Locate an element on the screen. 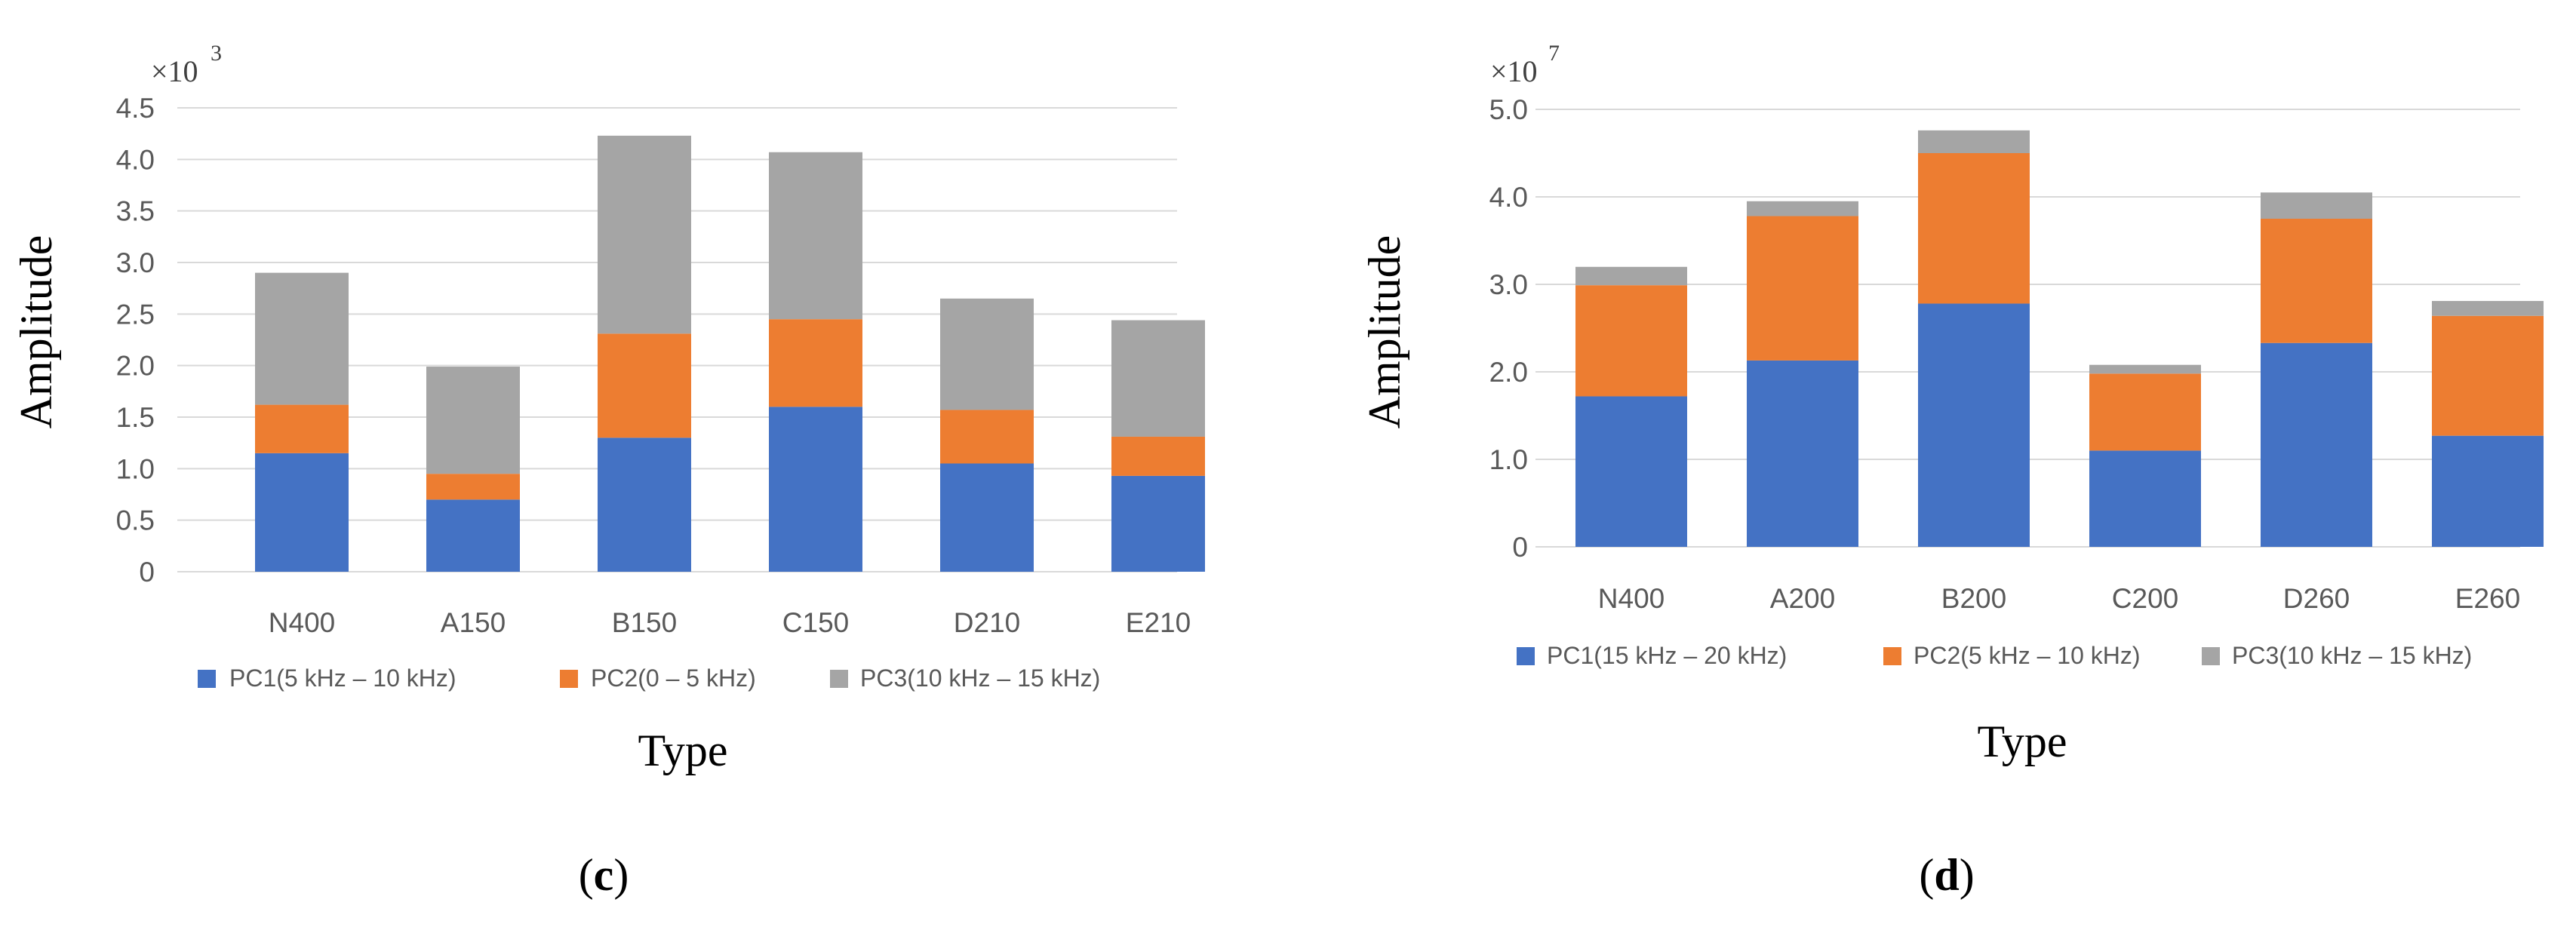  x-tick-label: C150 is located at coordinates (815, 622).